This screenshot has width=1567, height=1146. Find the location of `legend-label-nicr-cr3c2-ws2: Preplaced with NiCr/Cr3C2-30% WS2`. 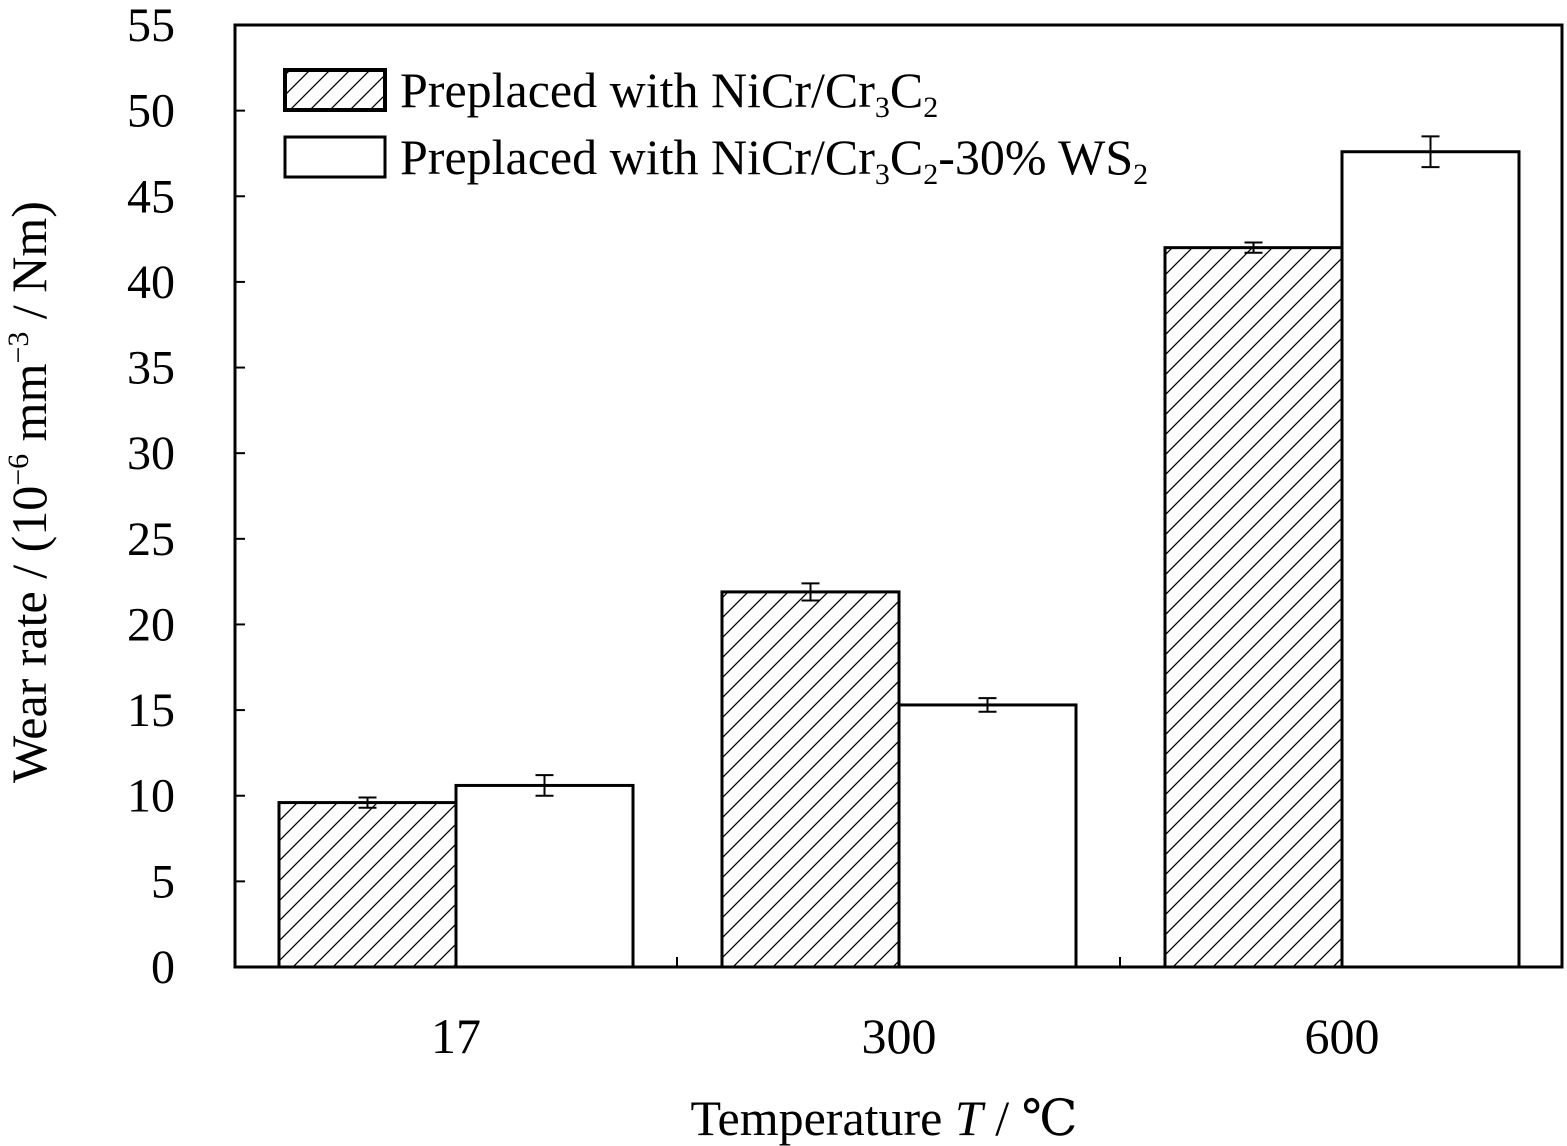

legend-label-nicr-cr3c2-ws2: Preplaced with NiCr/Cr3C2-30% WS2 is located at coordinates (774, 160).